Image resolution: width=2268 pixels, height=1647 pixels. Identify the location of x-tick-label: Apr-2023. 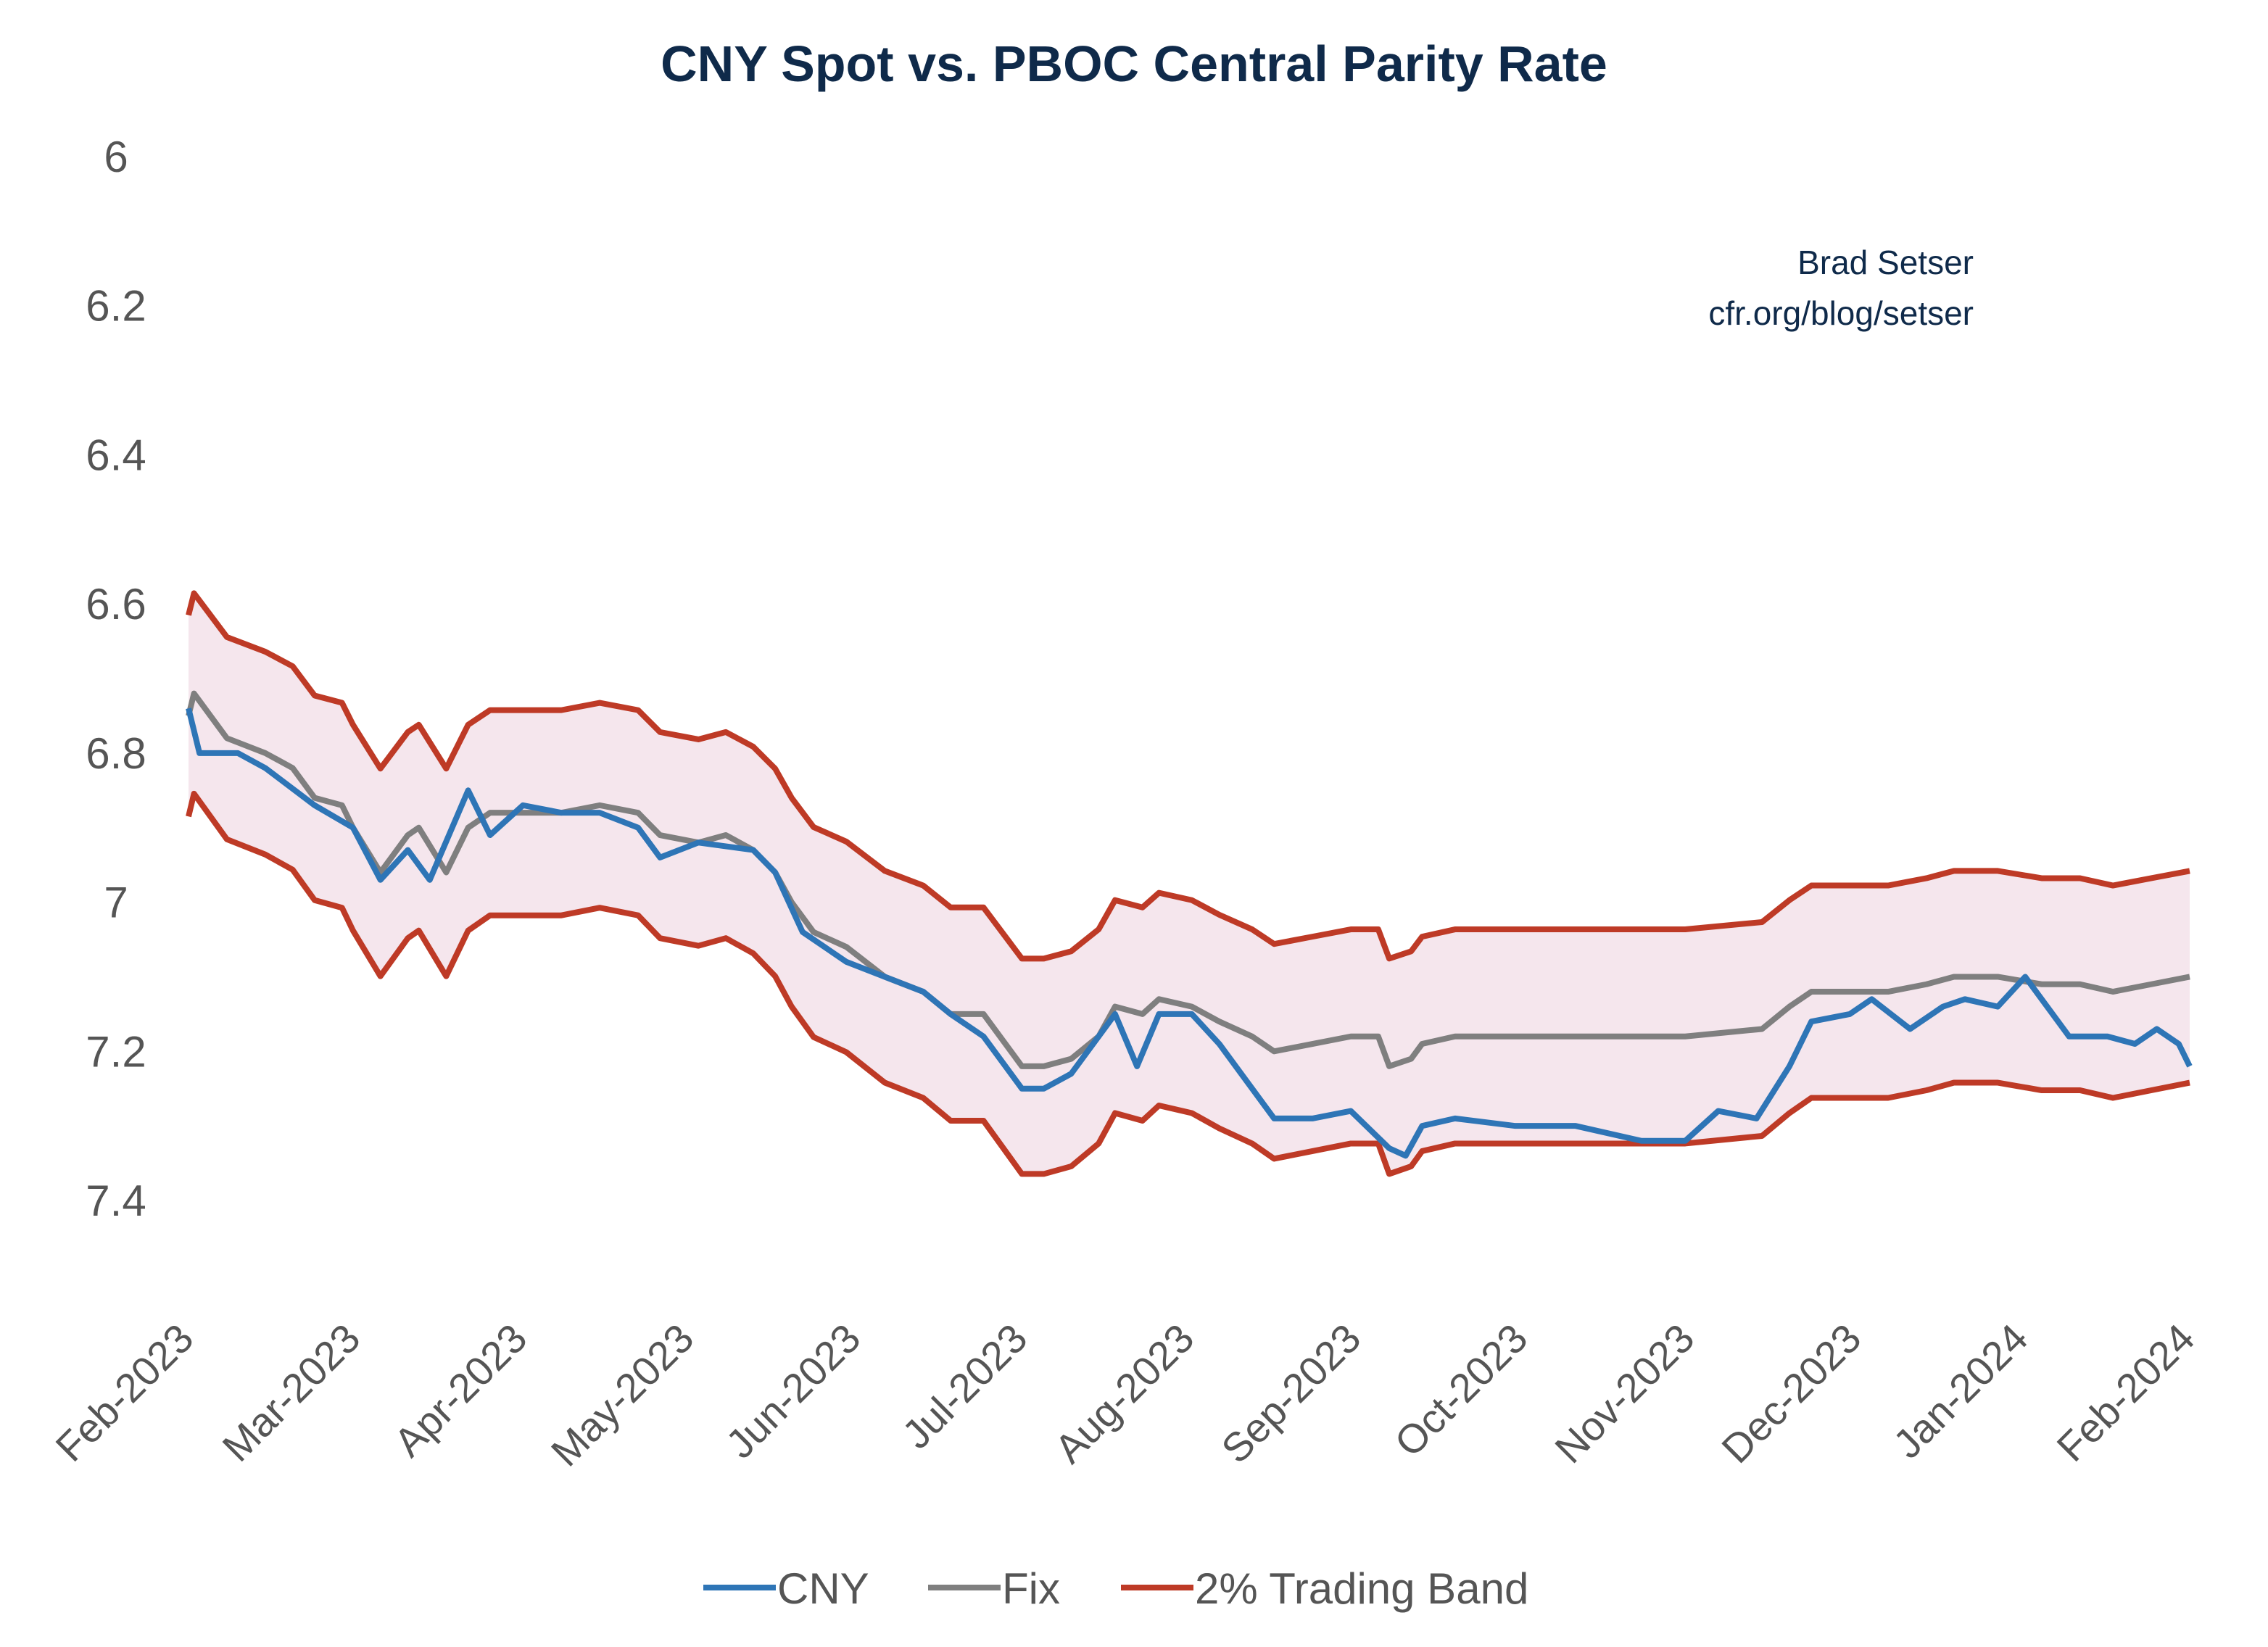
(460, 1390).